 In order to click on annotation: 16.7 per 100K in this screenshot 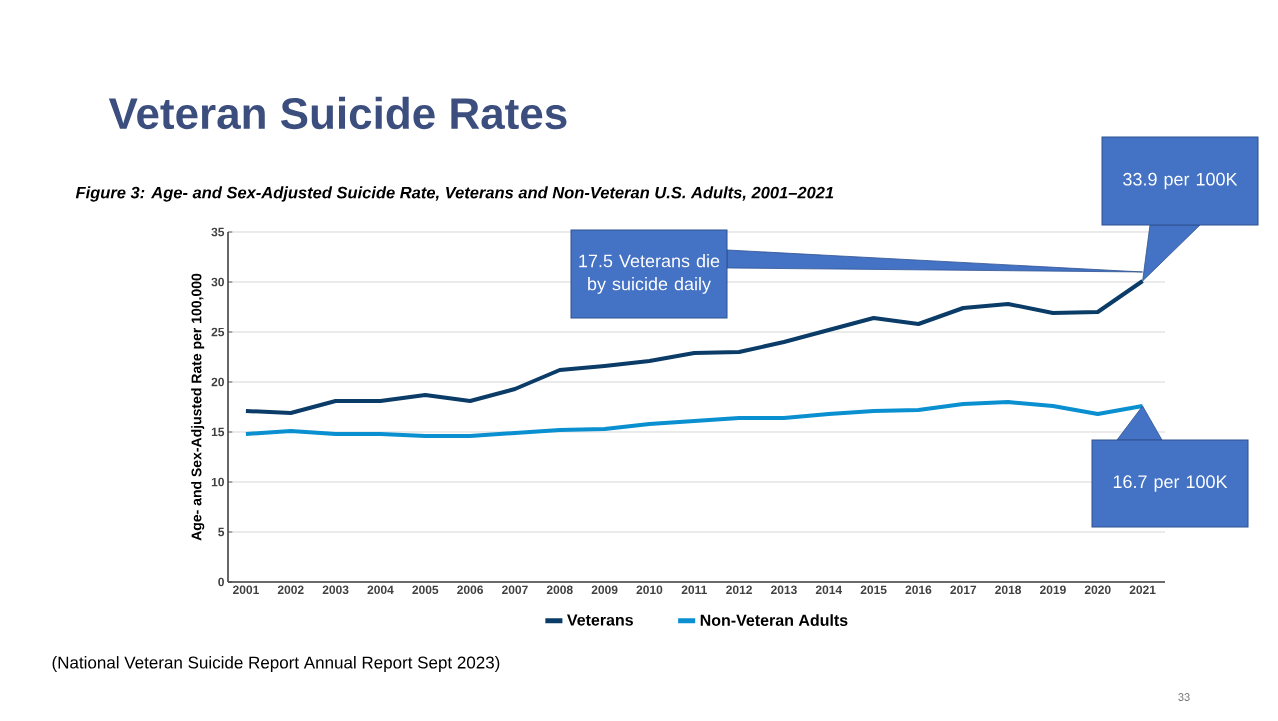, I will do `click(1170, 483)`.